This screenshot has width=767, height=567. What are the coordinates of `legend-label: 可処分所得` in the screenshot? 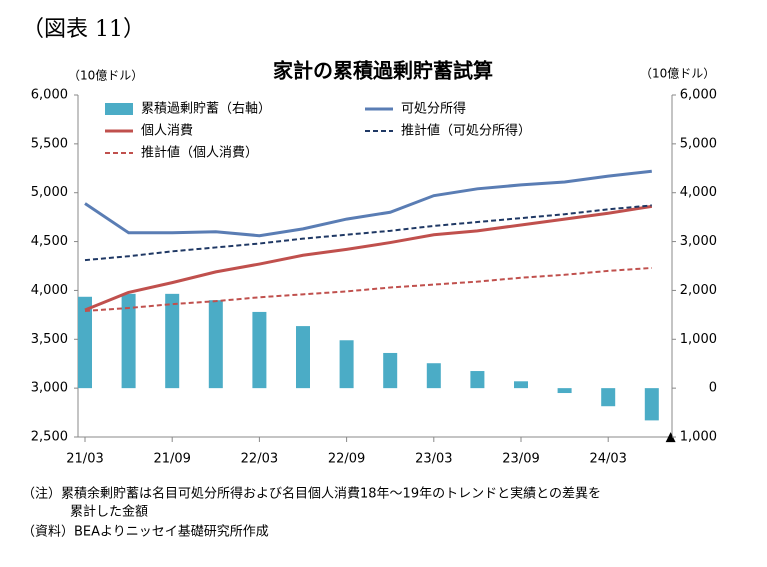 It's located at (433, 109).